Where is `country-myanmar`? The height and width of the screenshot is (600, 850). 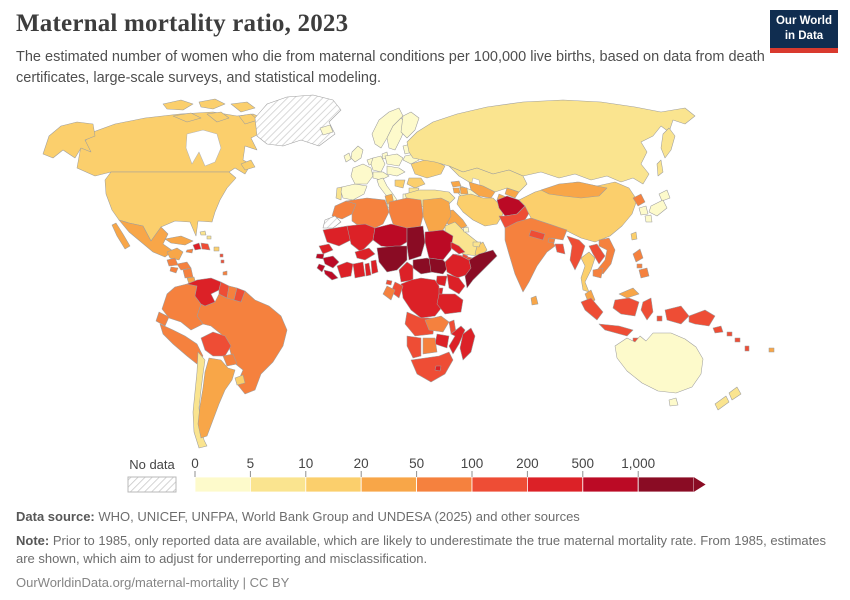
country-myanmar is located at coordinates (576, 253).